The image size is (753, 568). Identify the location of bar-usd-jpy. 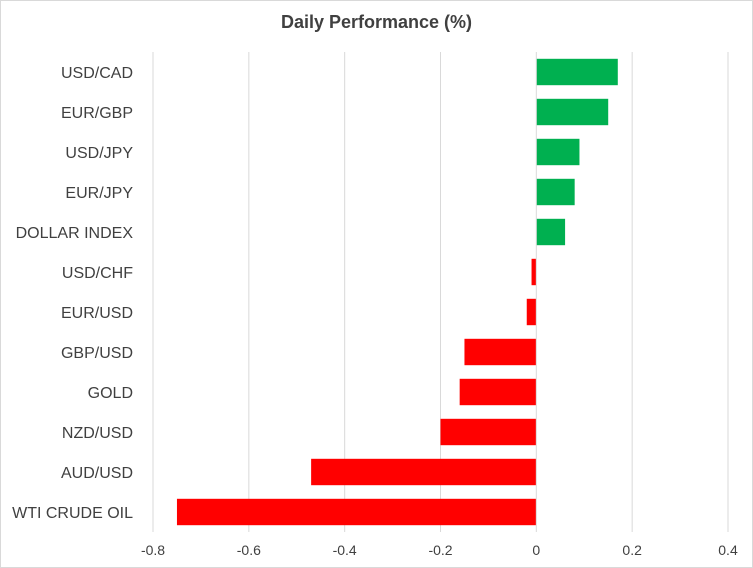
(558, 152).